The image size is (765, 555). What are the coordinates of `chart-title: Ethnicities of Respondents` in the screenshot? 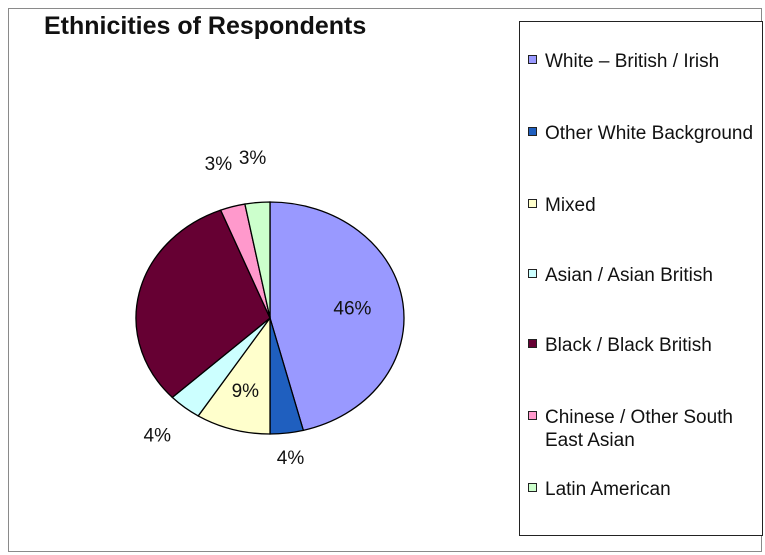 It's located at (205, 26).